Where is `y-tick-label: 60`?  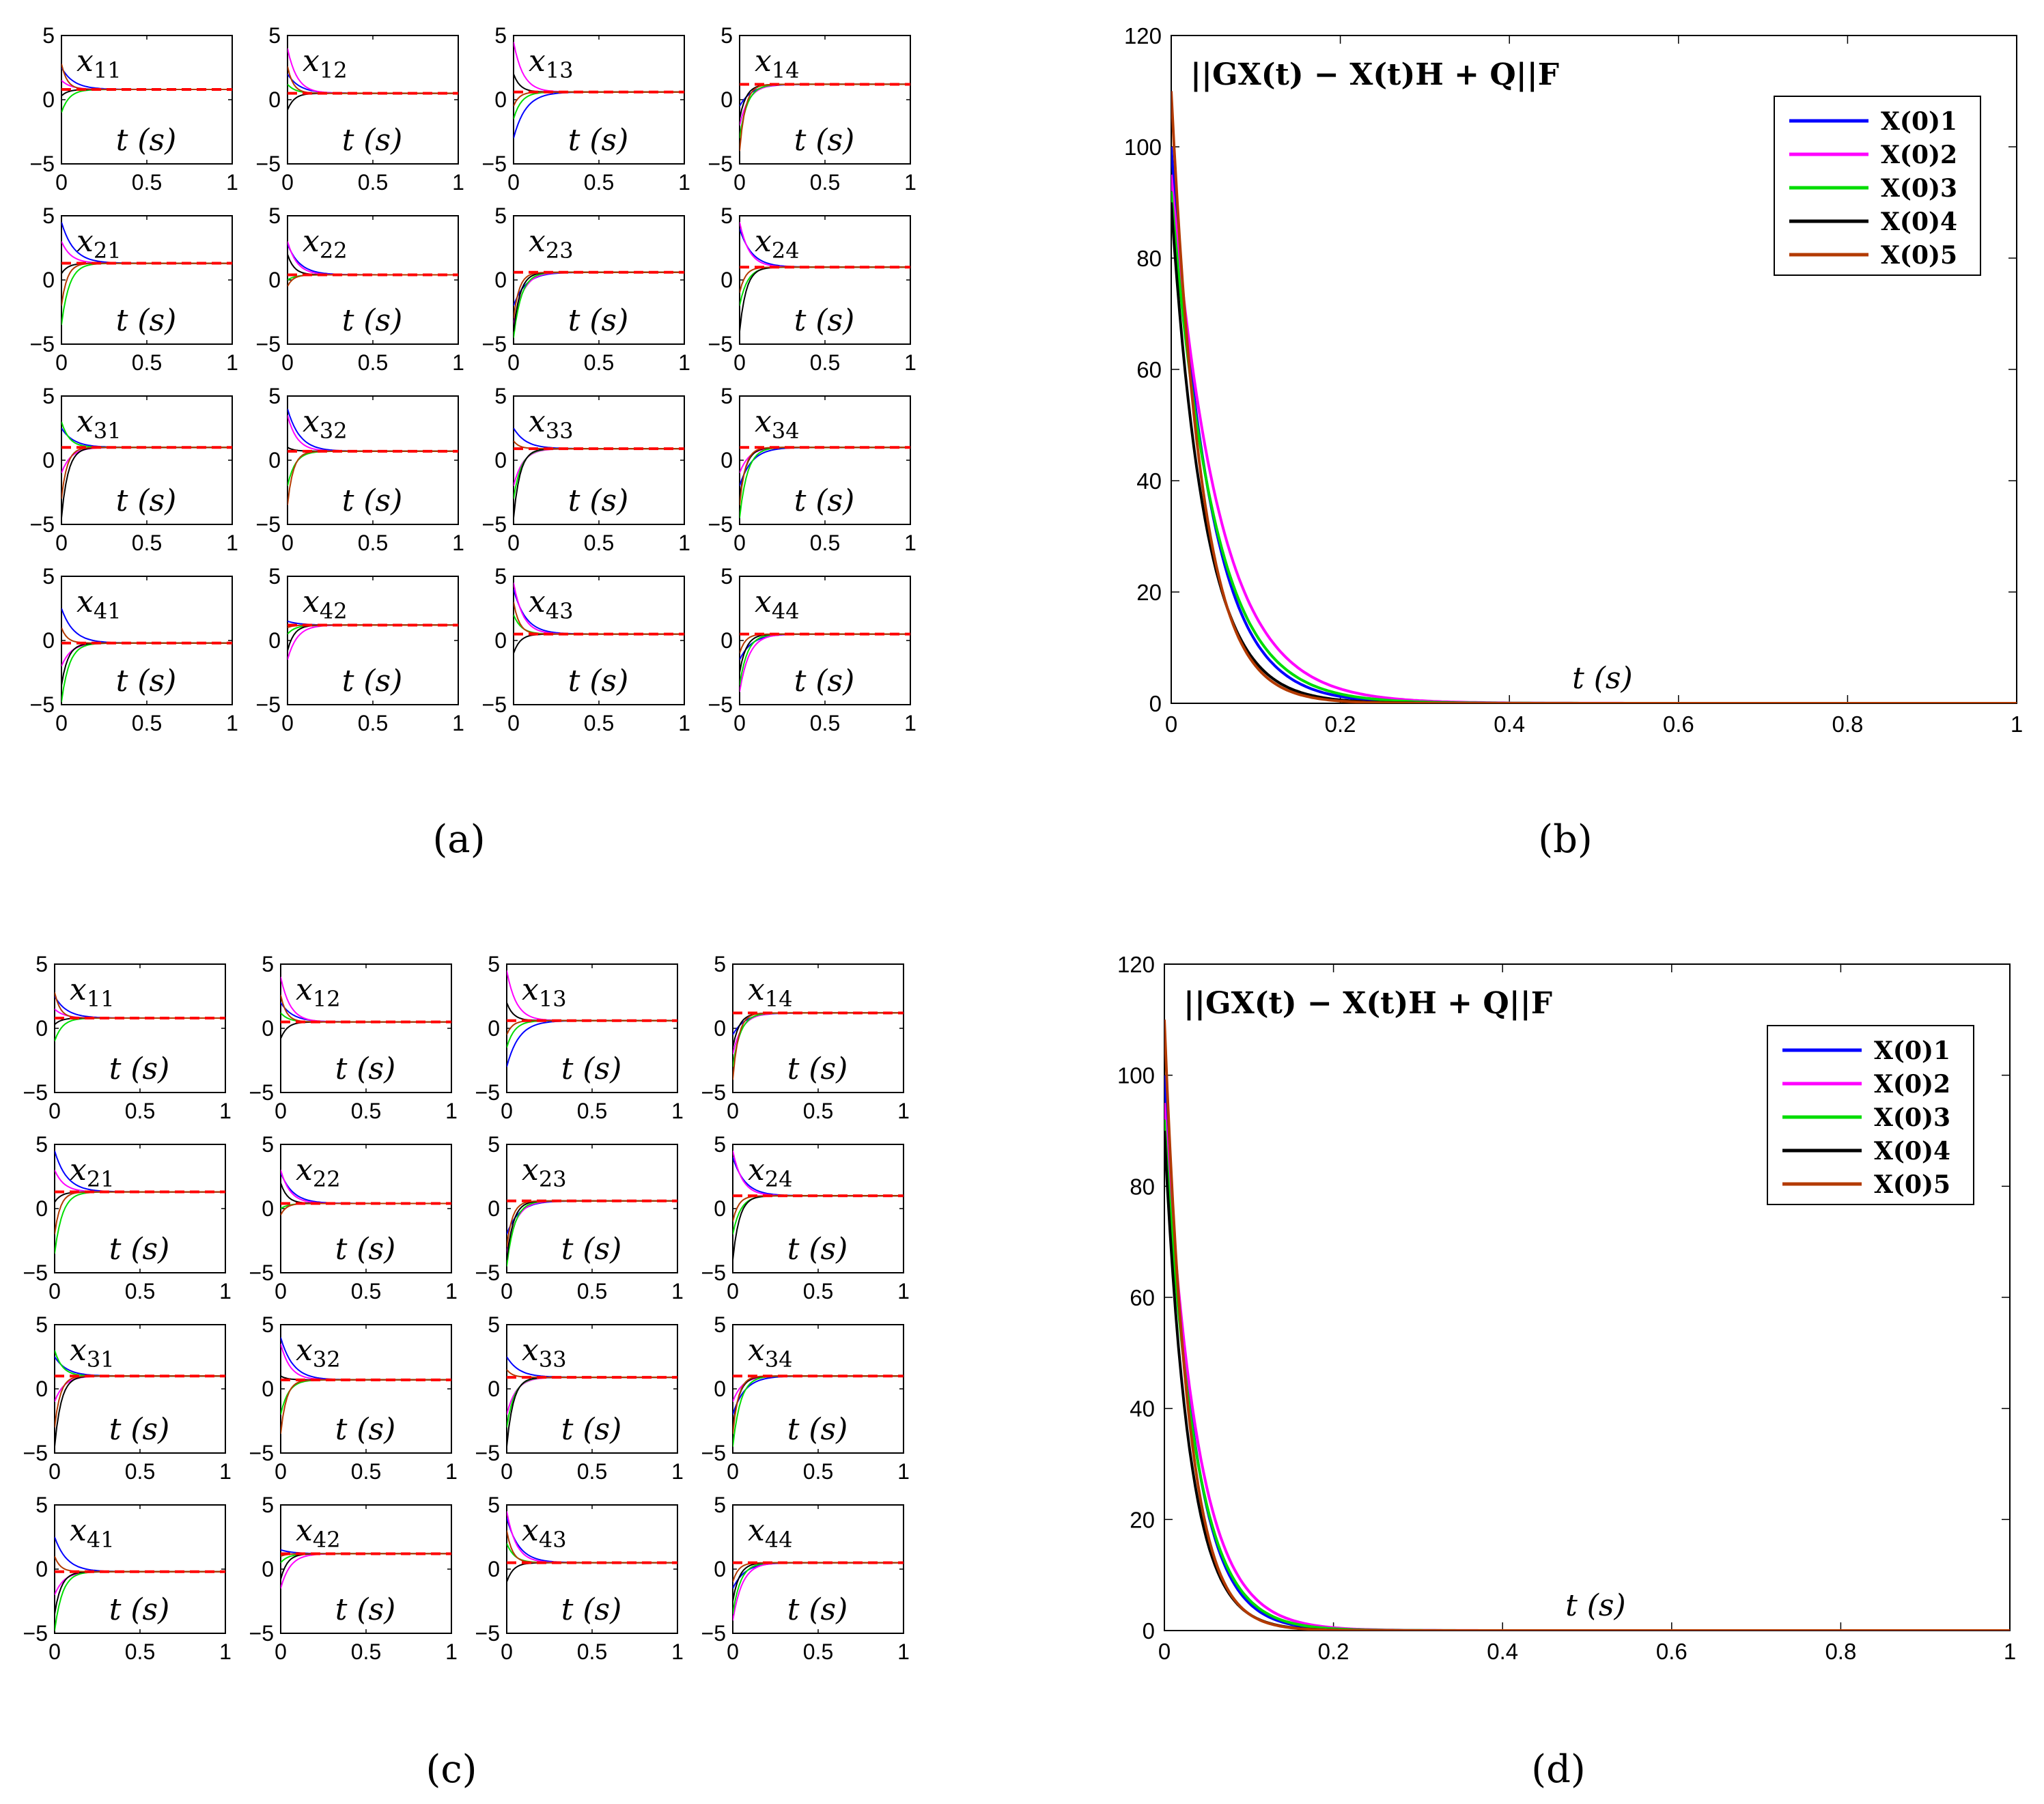 y-tick-label: 60 is located at coordinates (1142, 1297).